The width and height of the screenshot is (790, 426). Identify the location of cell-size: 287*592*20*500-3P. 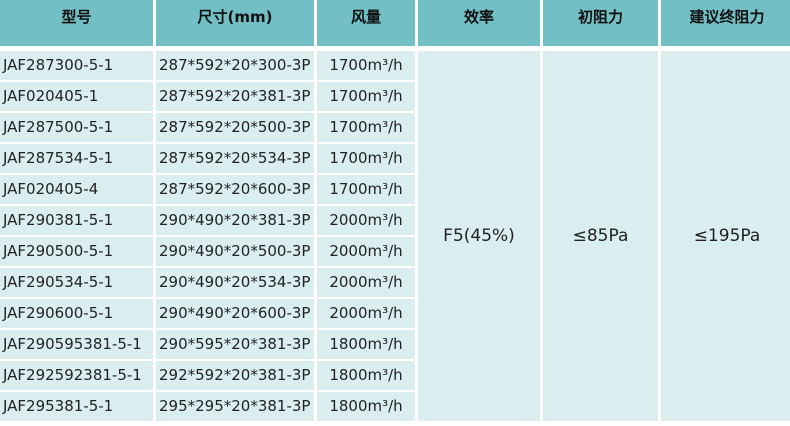
(235, 127).